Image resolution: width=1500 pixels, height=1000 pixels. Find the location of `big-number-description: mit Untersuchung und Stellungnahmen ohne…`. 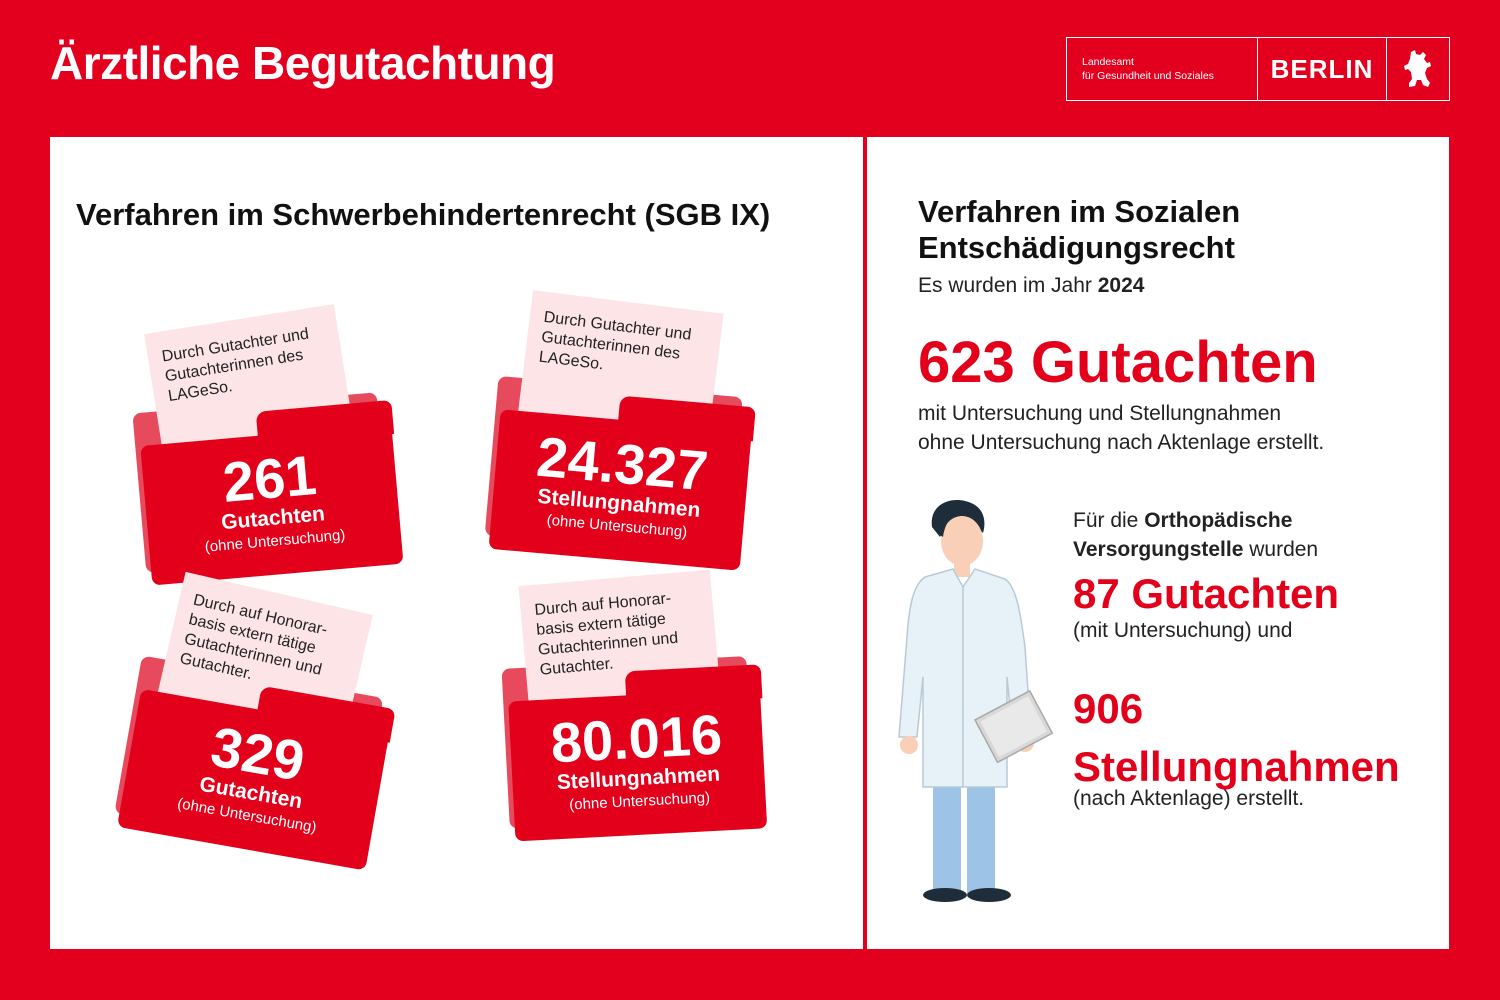

big-number-description: mit Untersuchung und Stellungnahmen ohne… is located at coordinates (1121, 428).